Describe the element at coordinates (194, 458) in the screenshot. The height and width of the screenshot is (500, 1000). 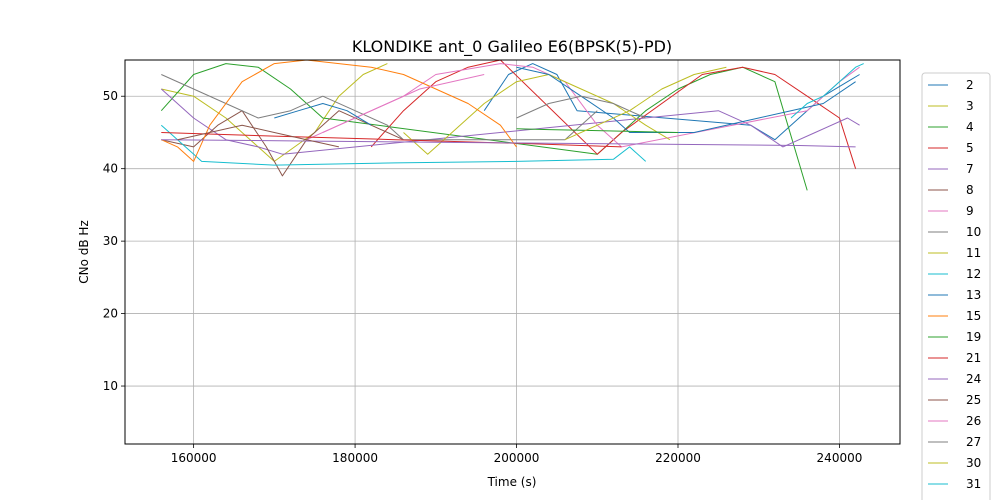
I see `x-tick-label: 160000` at that location.